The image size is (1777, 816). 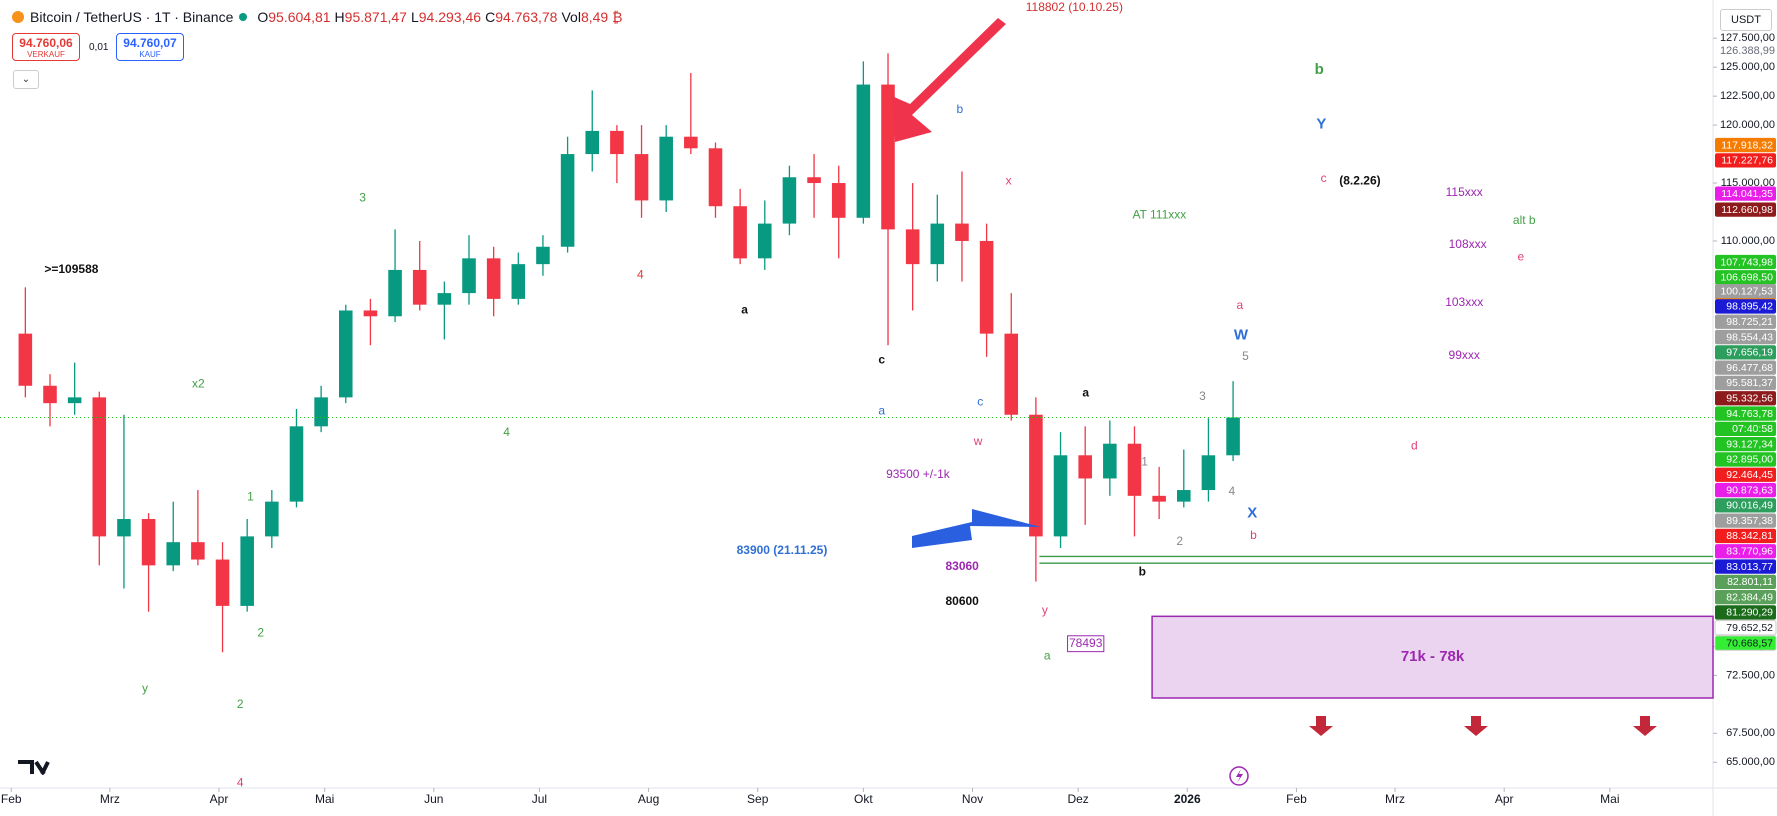 What do you see at coordinates (782, 550) in the screenshot?
I see `annotation: 83900 (21.11.25)` at bounding box center [782, 550].